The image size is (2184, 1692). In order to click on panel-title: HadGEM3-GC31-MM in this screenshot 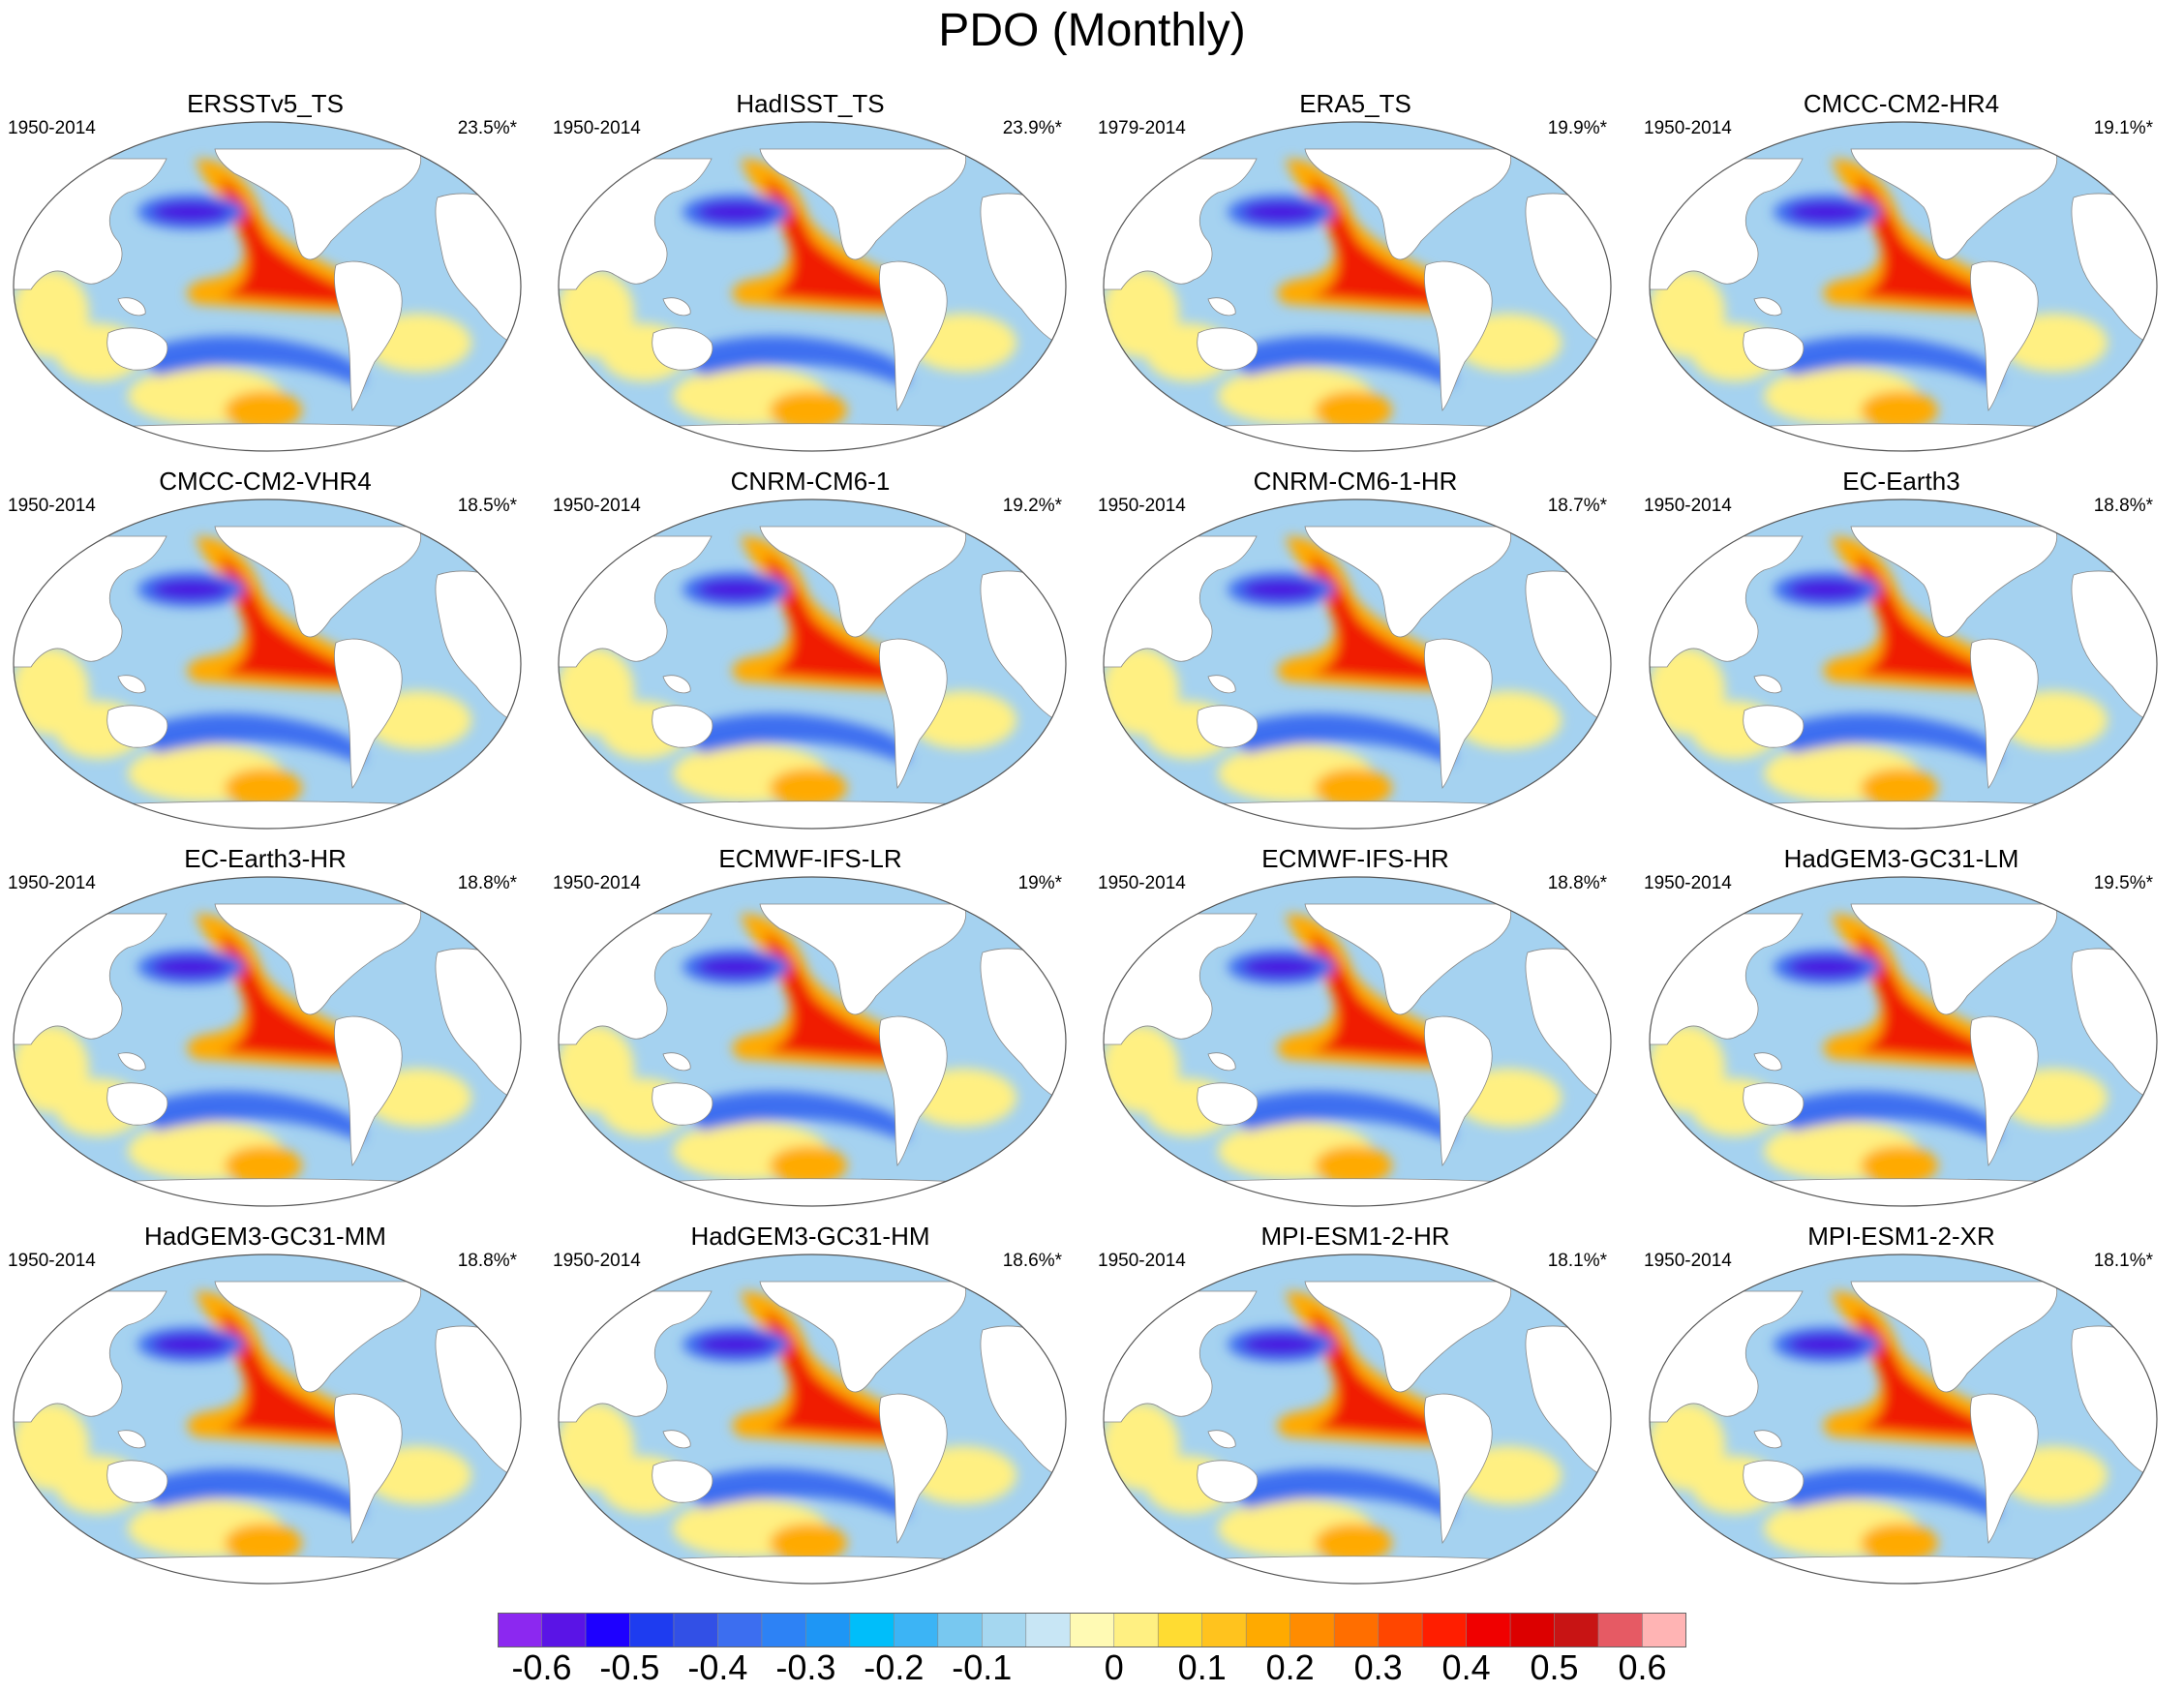, I will do `click(265, 1237)`.